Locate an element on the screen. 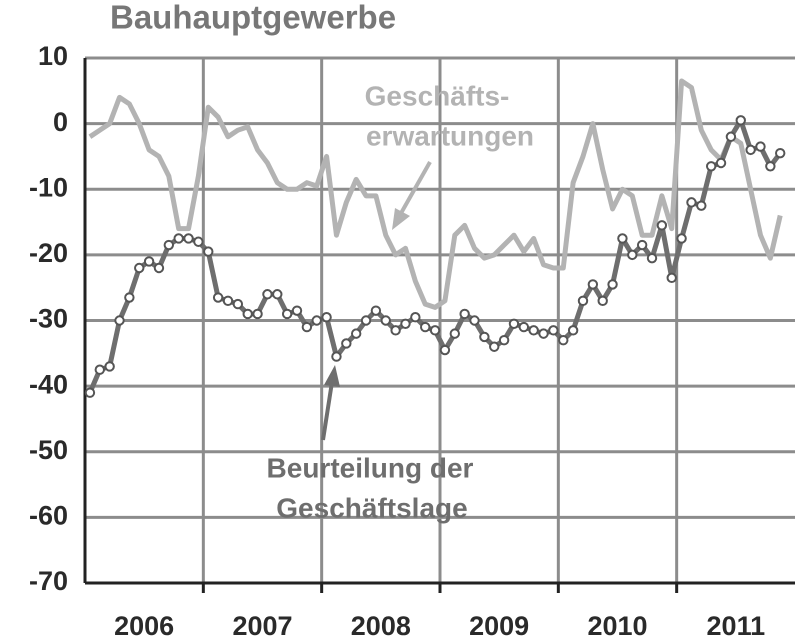  x-tick-label: 2006 is located at coordinates (144, 626).